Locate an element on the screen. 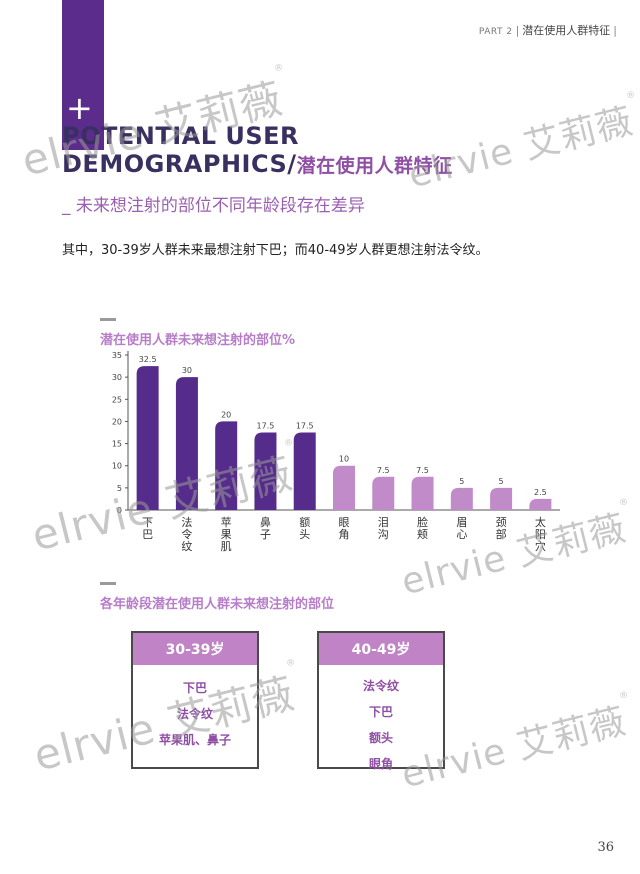 The width and height of the screenshot is (640, 874). bar-value-label: 10 is located at coordinates (344, 459).